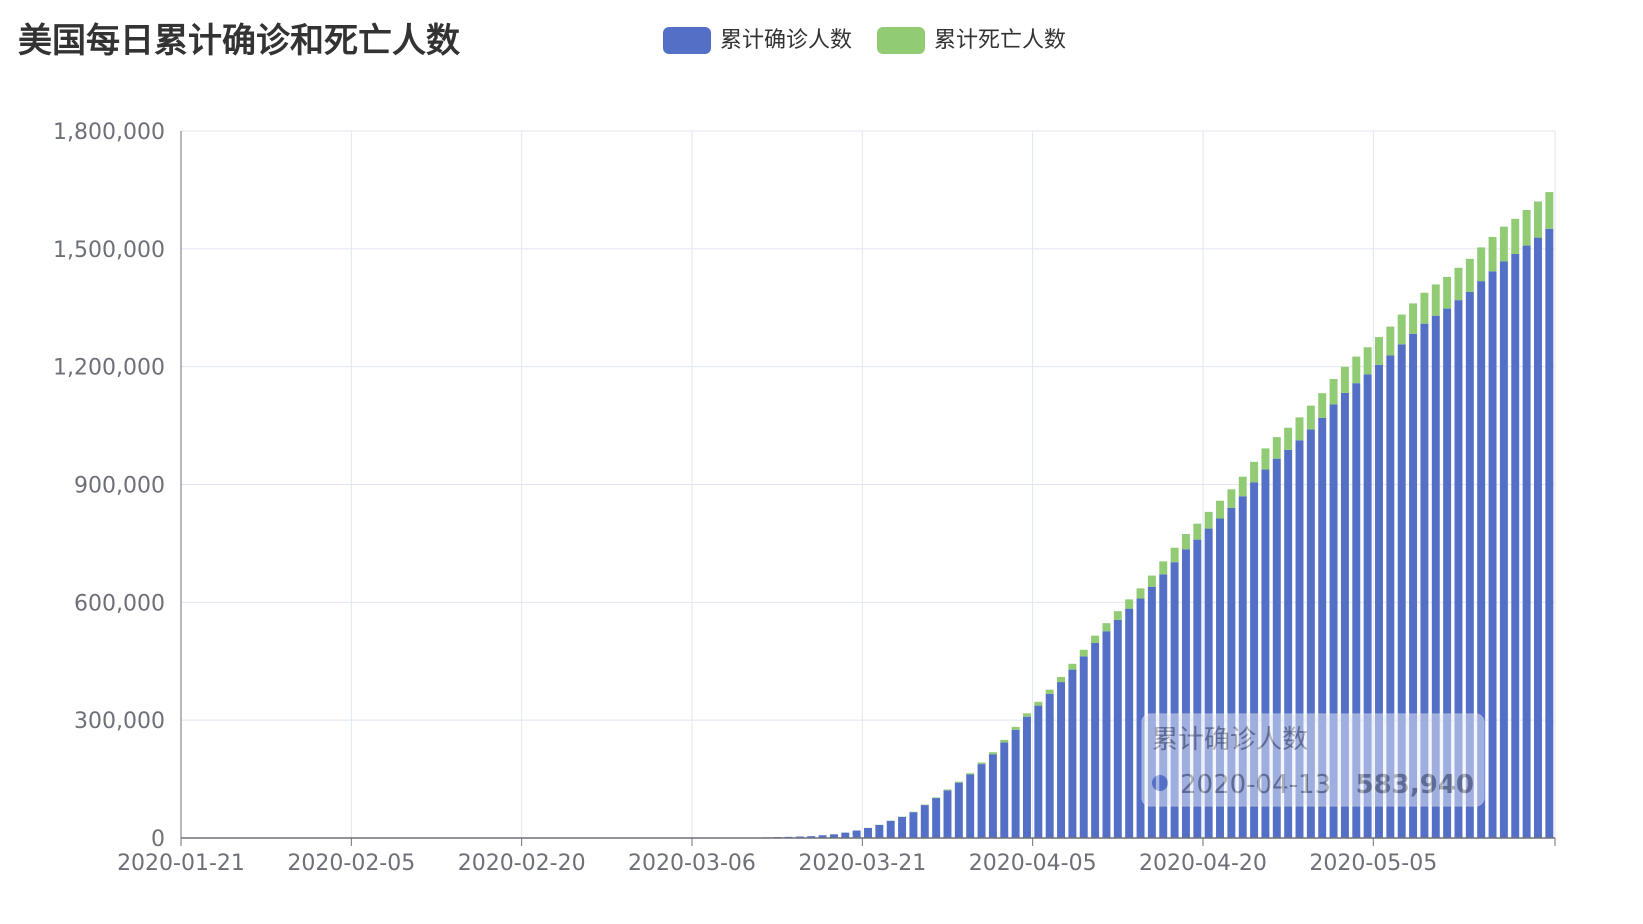 Image resolution: width=1643 pixels, height=924 pixels. I want to click on legend-label-confirmed: 累计确诊人数, so click(786, 40).